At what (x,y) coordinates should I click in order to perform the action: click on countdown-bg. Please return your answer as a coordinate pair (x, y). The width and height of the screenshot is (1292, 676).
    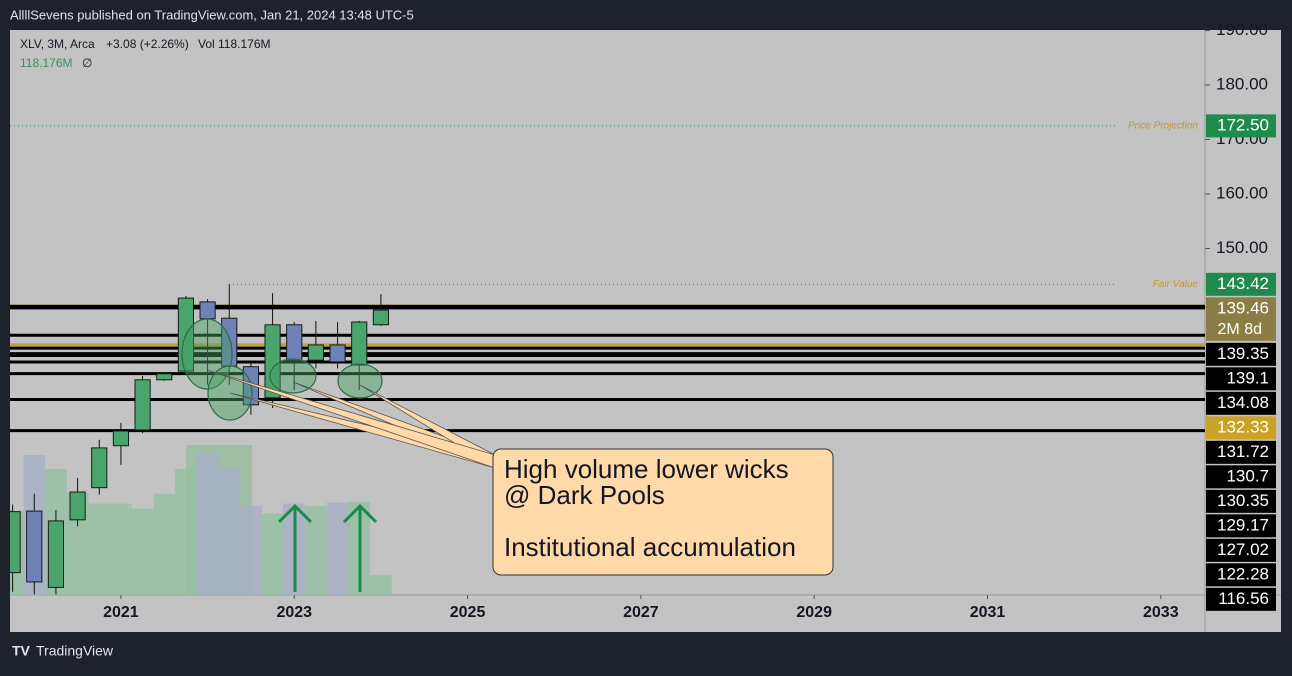
    Looking at the image, I should click on (1241, 329).